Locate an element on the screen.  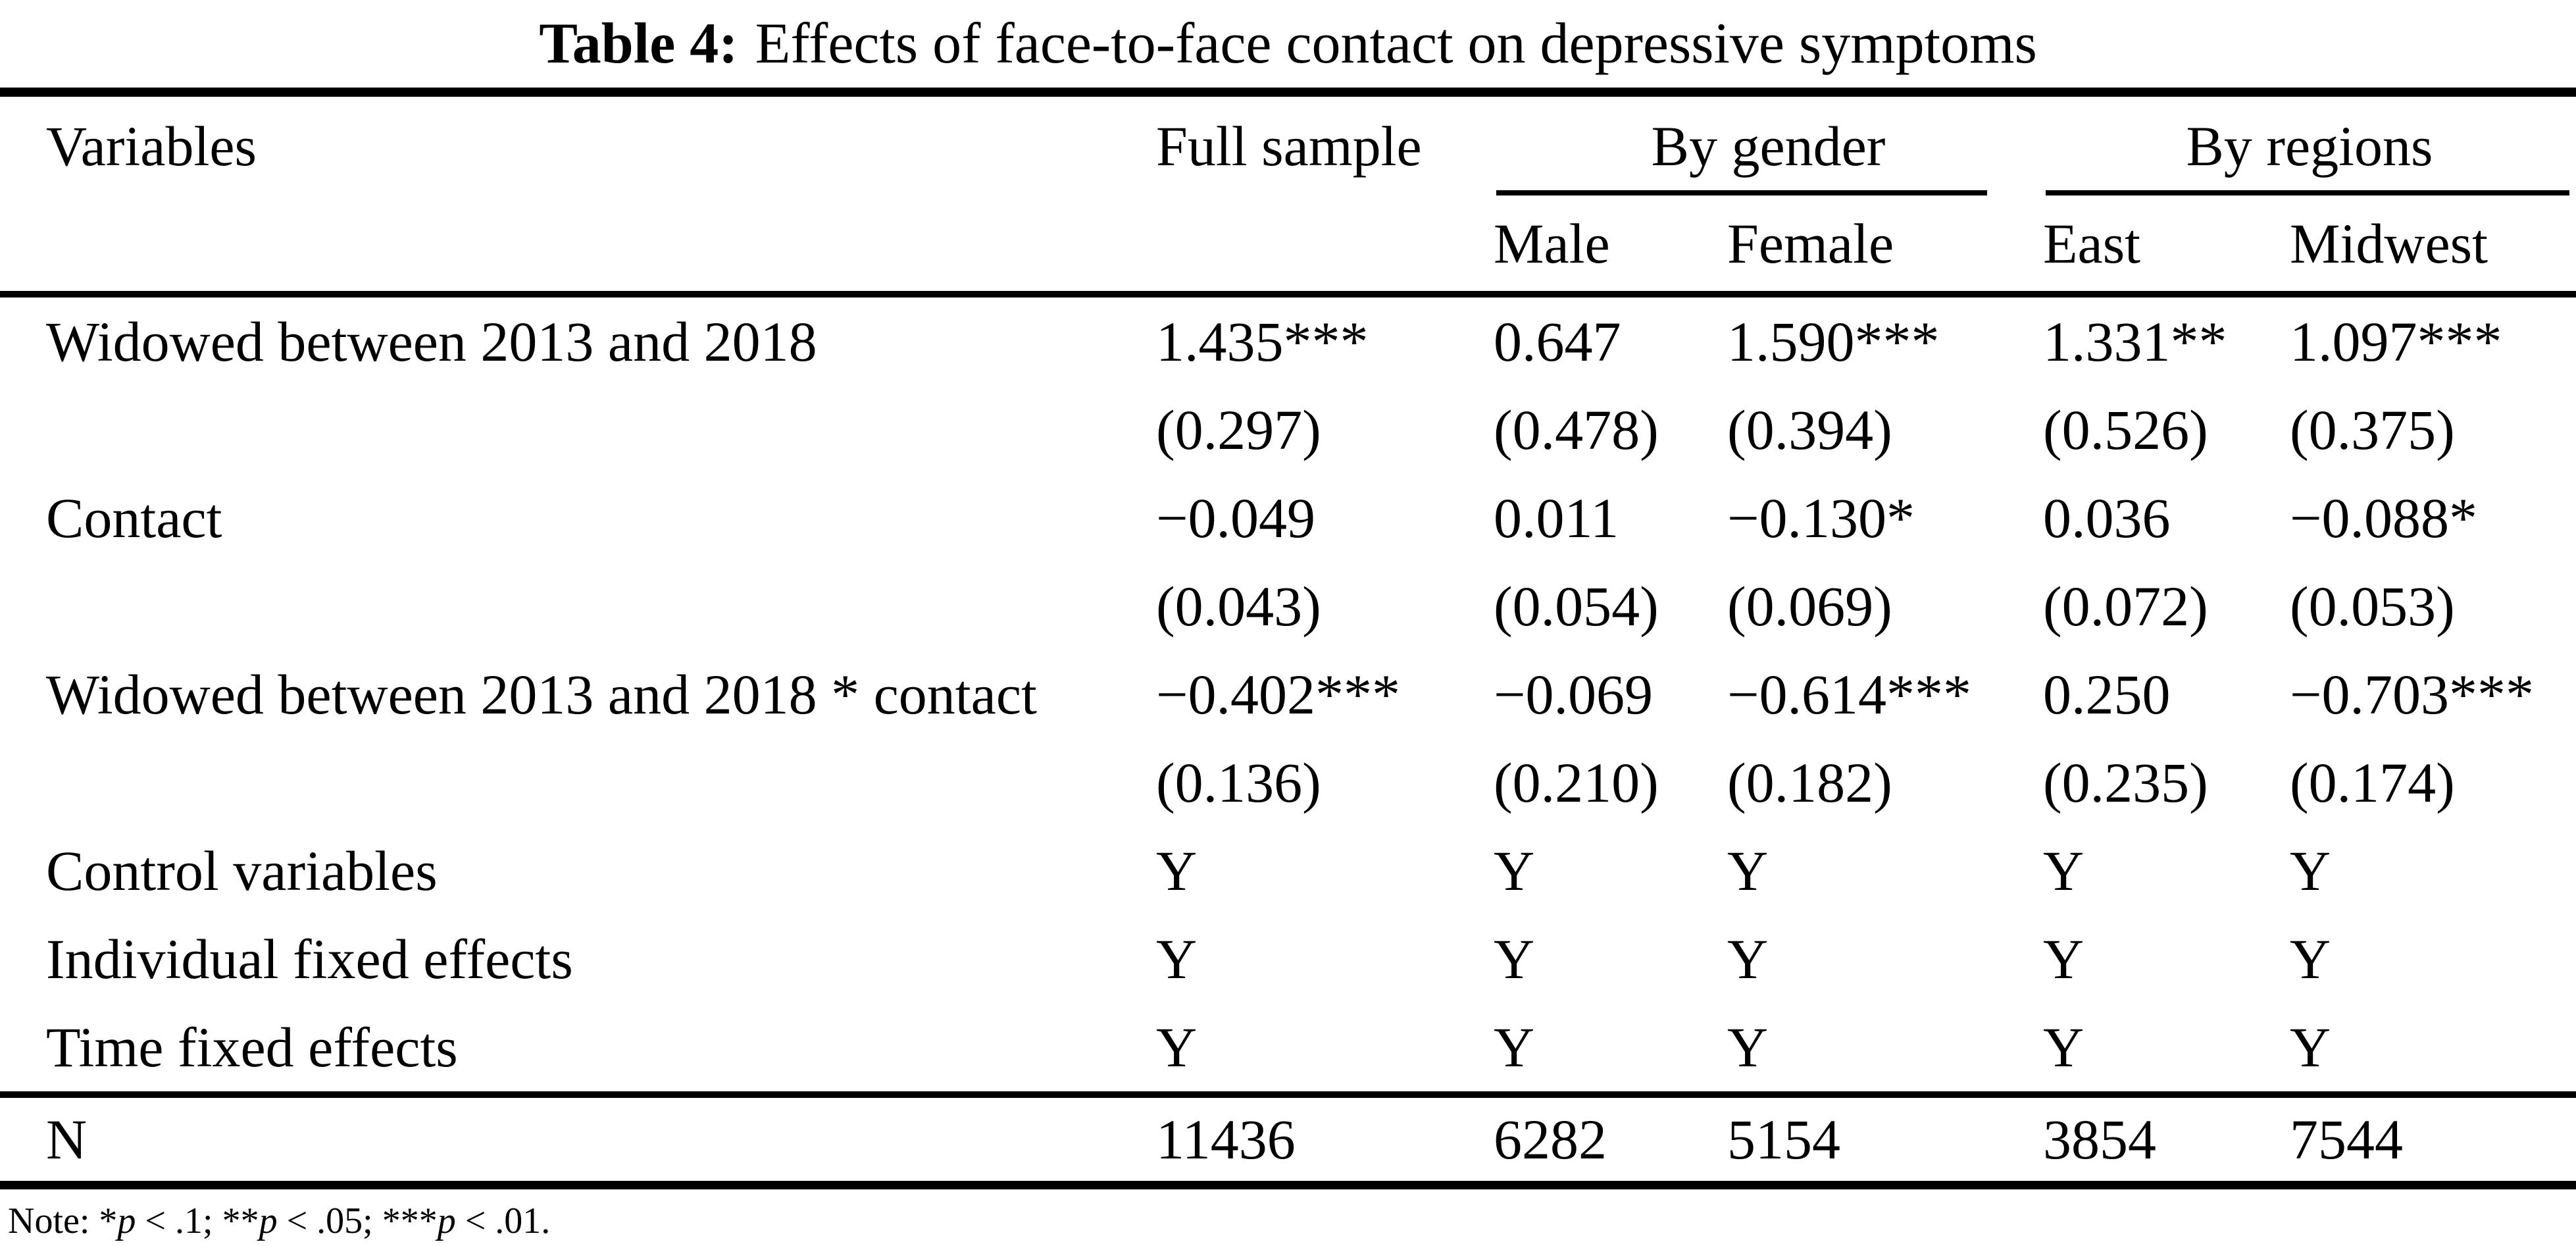
header-midwest: Midwest is located at coordinates (2389, 243).